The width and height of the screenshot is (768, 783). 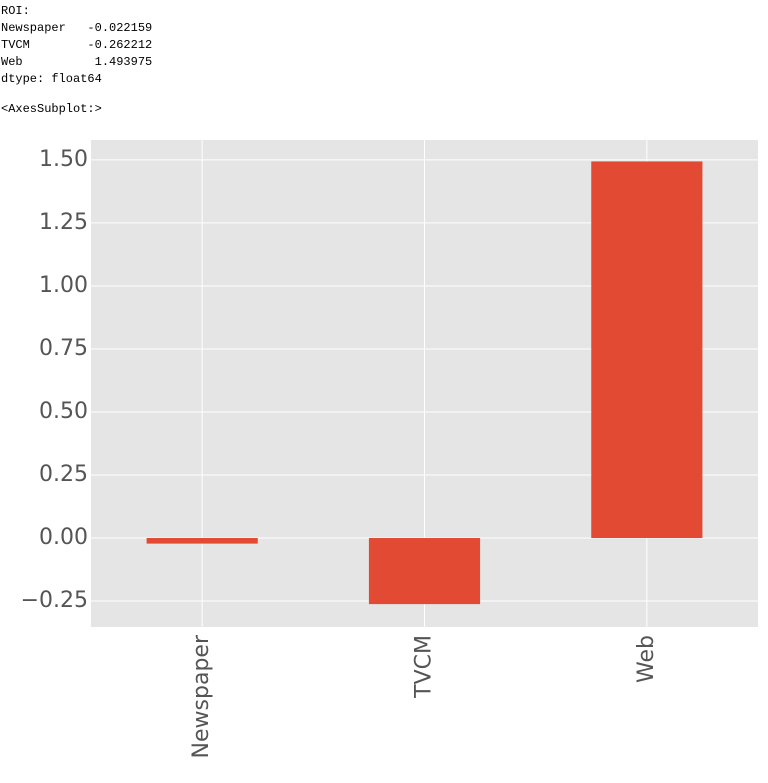 I want to click on y-tick-label: 1.50, so click(x=63, y=159).